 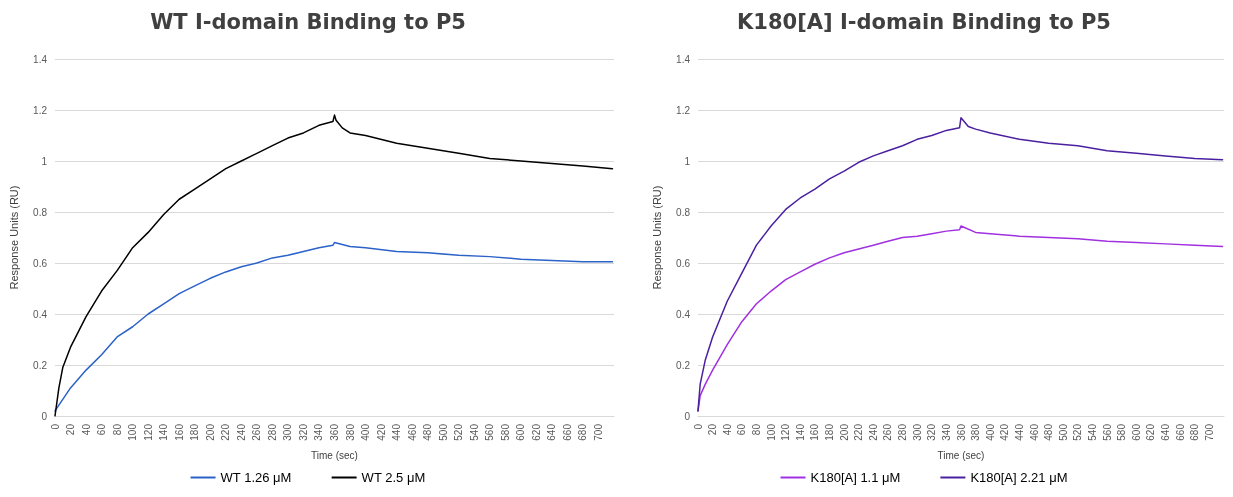 What do you see at coordinates (308, 21) in the screenshot?
I see `chart-title: WT I-domain Binding to P5` at bounding box center [308, 21].